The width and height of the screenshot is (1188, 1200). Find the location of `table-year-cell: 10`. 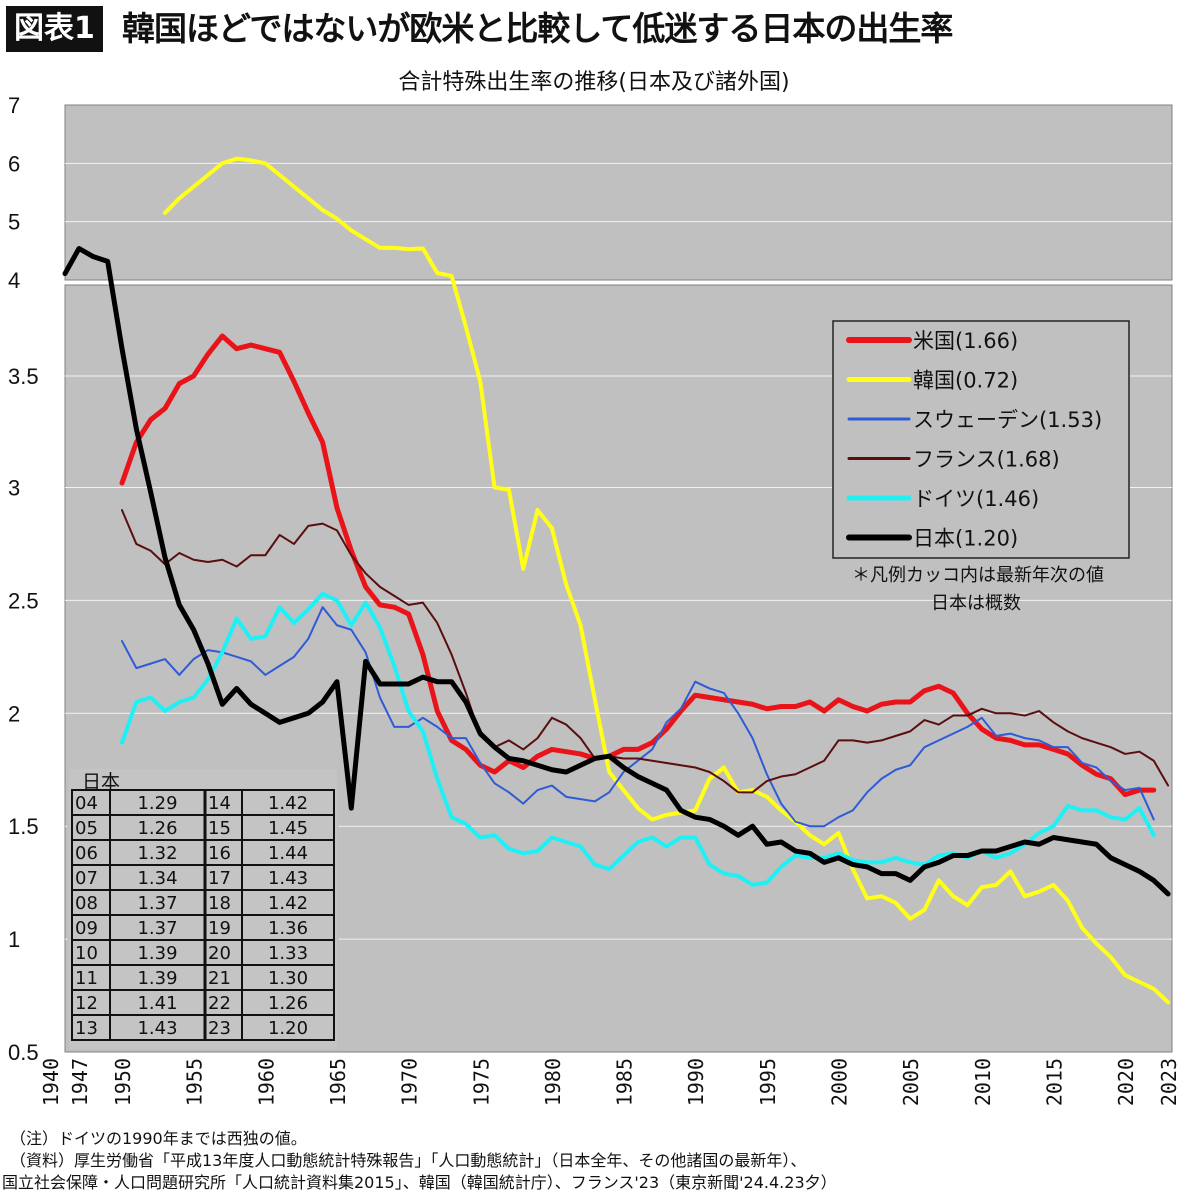

table-year-cell: 10 is located at coordinates (86, 953).